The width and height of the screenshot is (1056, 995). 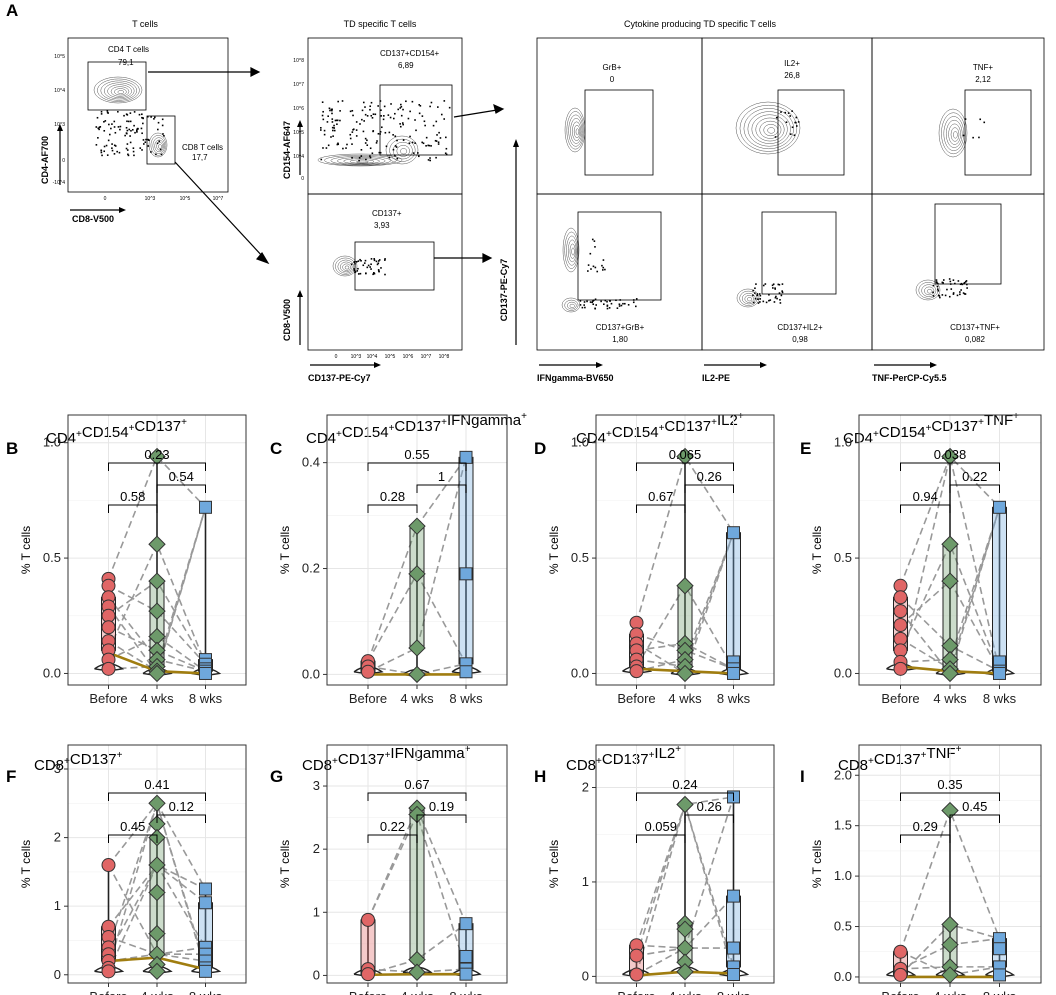 I want to click on y-tick-label: 0, so click(x=57, y=974).